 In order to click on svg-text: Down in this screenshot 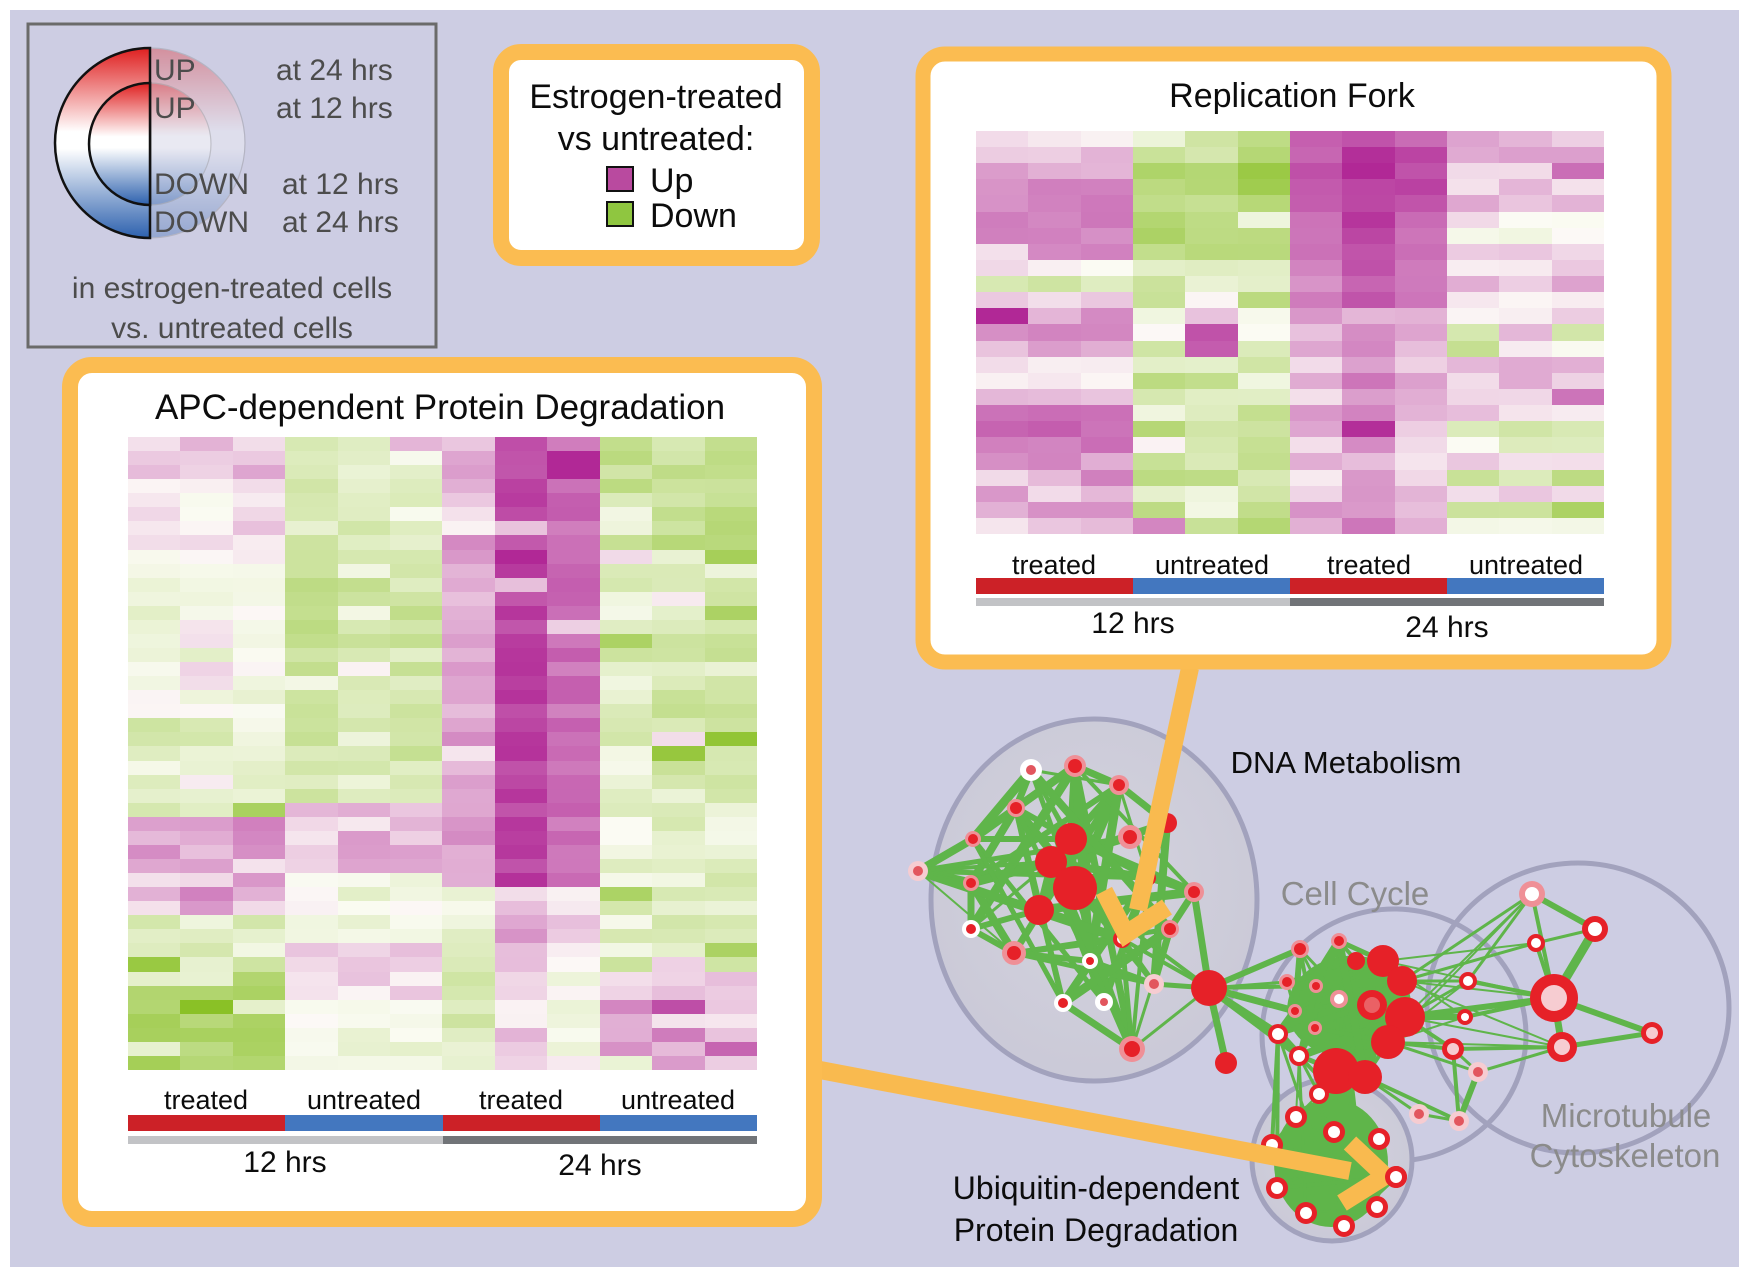, I will do `click(693, 216)`.